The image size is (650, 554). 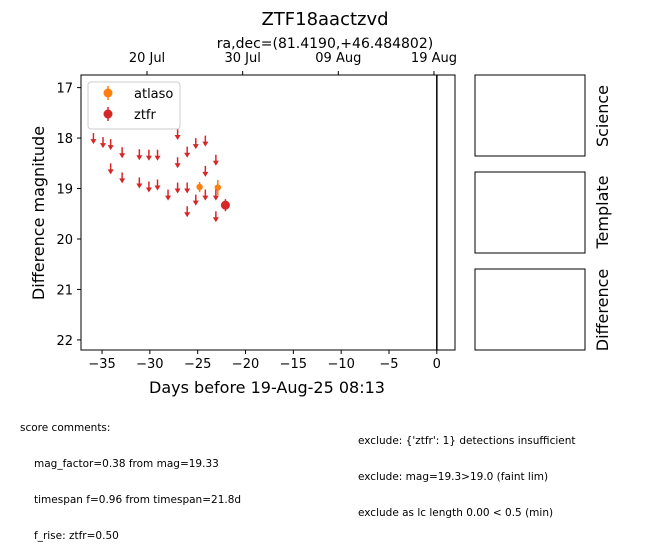 What do you see at coordinates (108, 114) in the screenshot?
I see `legend-marker-ztfr` at bounding box center [108, 114].